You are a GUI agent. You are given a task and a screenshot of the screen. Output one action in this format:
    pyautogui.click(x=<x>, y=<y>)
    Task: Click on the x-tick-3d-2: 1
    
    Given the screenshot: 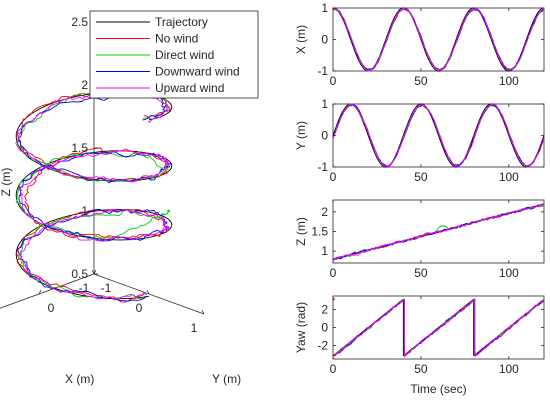 What is the action you would take?
    pyautogui.click(x=194, y=328)
    